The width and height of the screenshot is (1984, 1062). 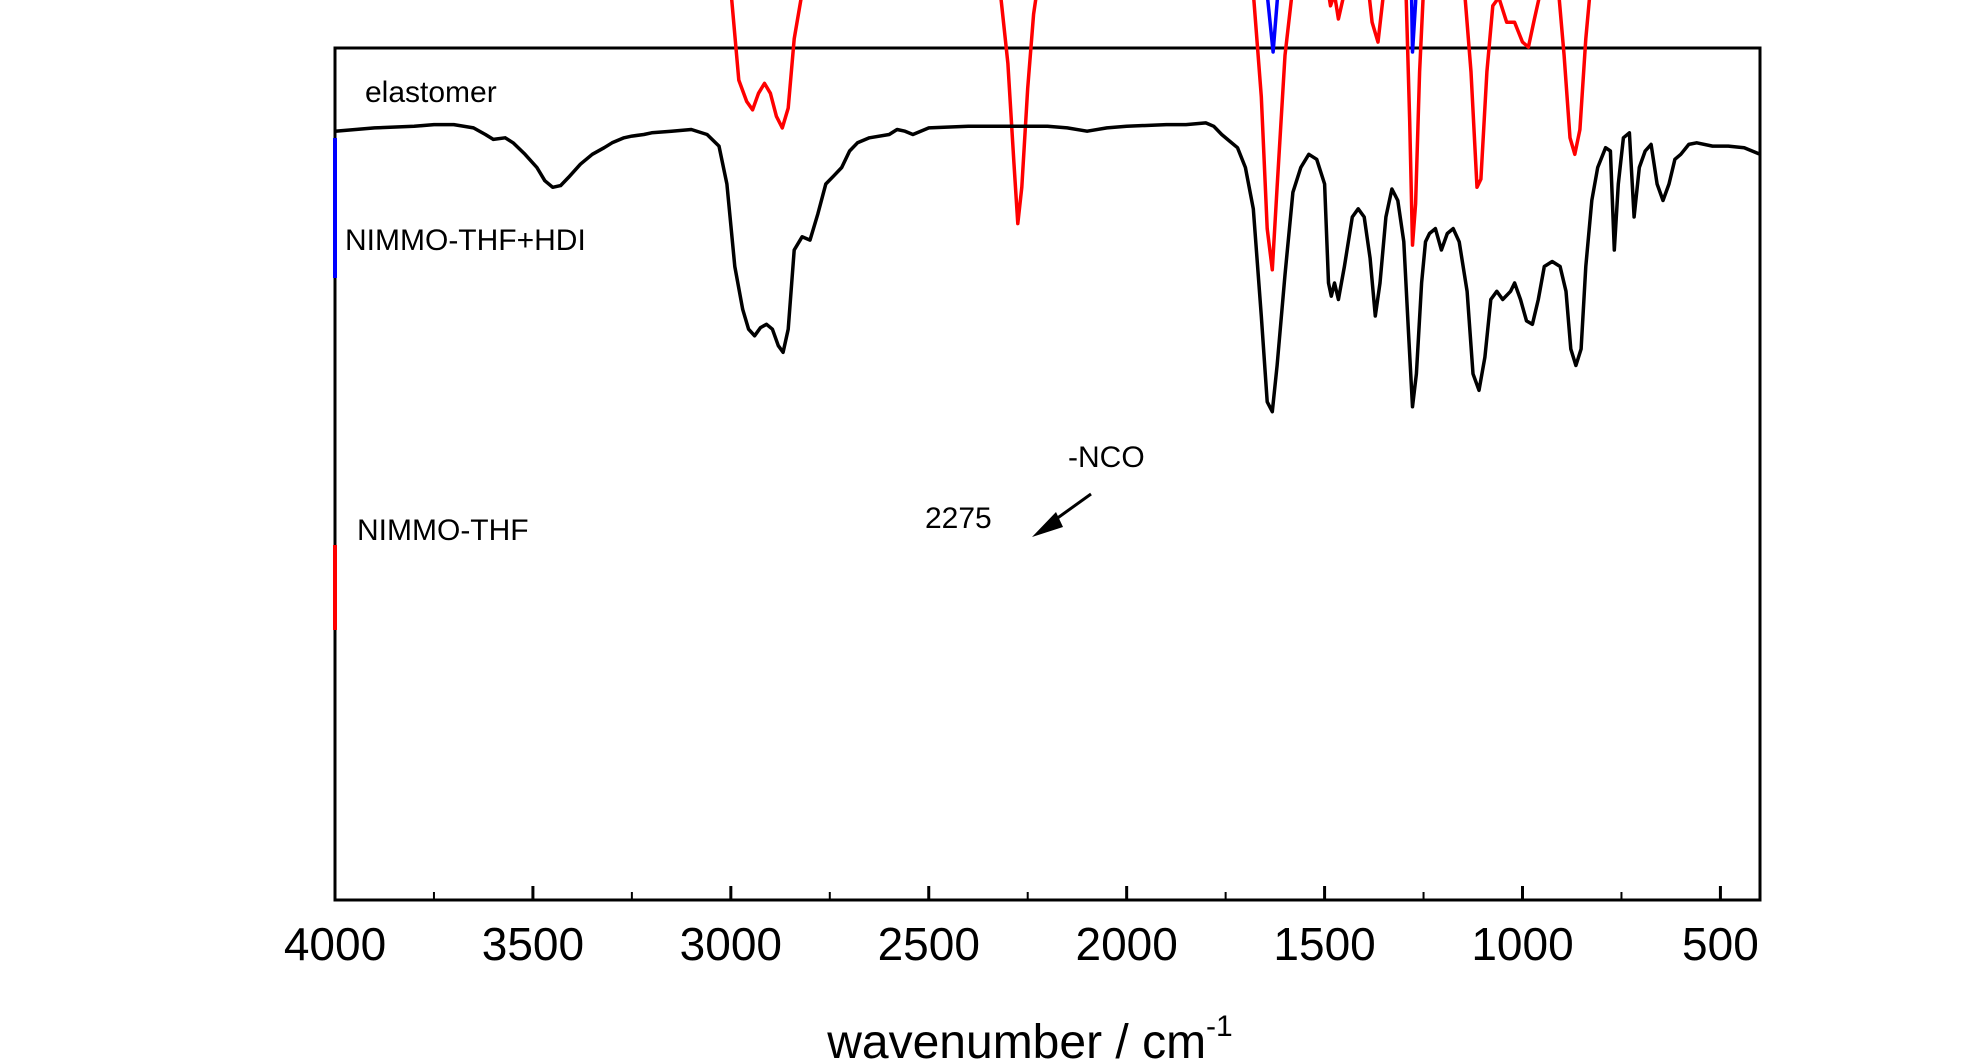 What do you see at coordinates (1126, 944) in the screenshot?
I see `x-tick-label: 2000` at bounding box center [1126, 944].